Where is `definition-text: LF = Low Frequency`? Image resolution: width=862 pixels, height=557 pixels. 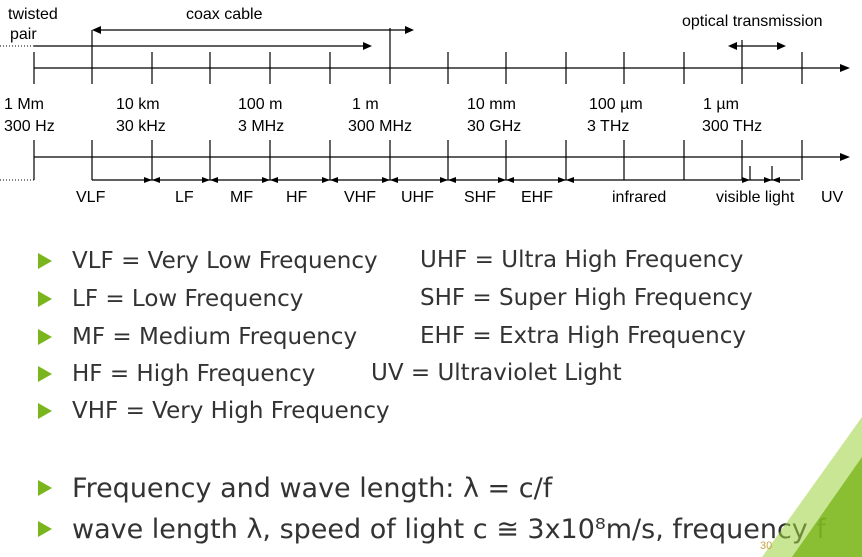
definition-text: LF = Low Frequency is located at coordinates (188, 299).